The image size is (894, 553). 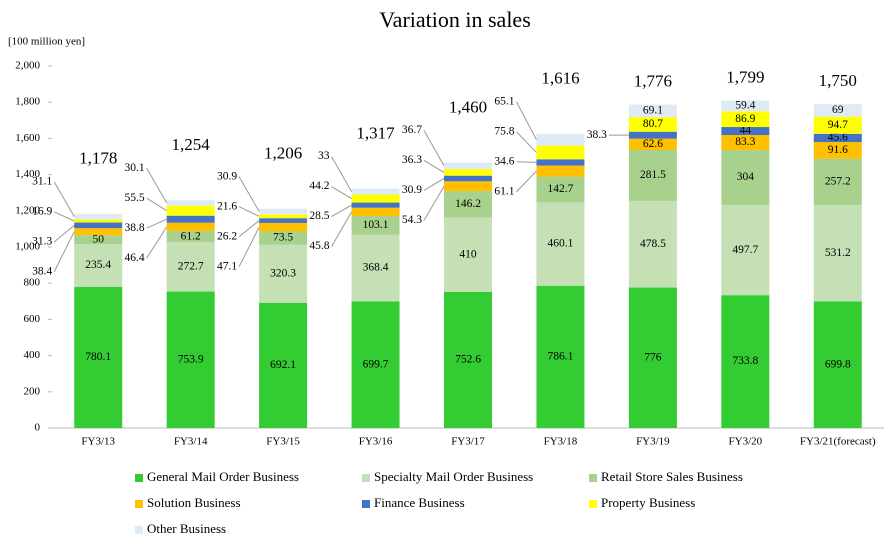 What do you see at coordinates (419, 502) in the screenshot?
I see `legend-label: Finance Business` at bounding box center [419, 502].